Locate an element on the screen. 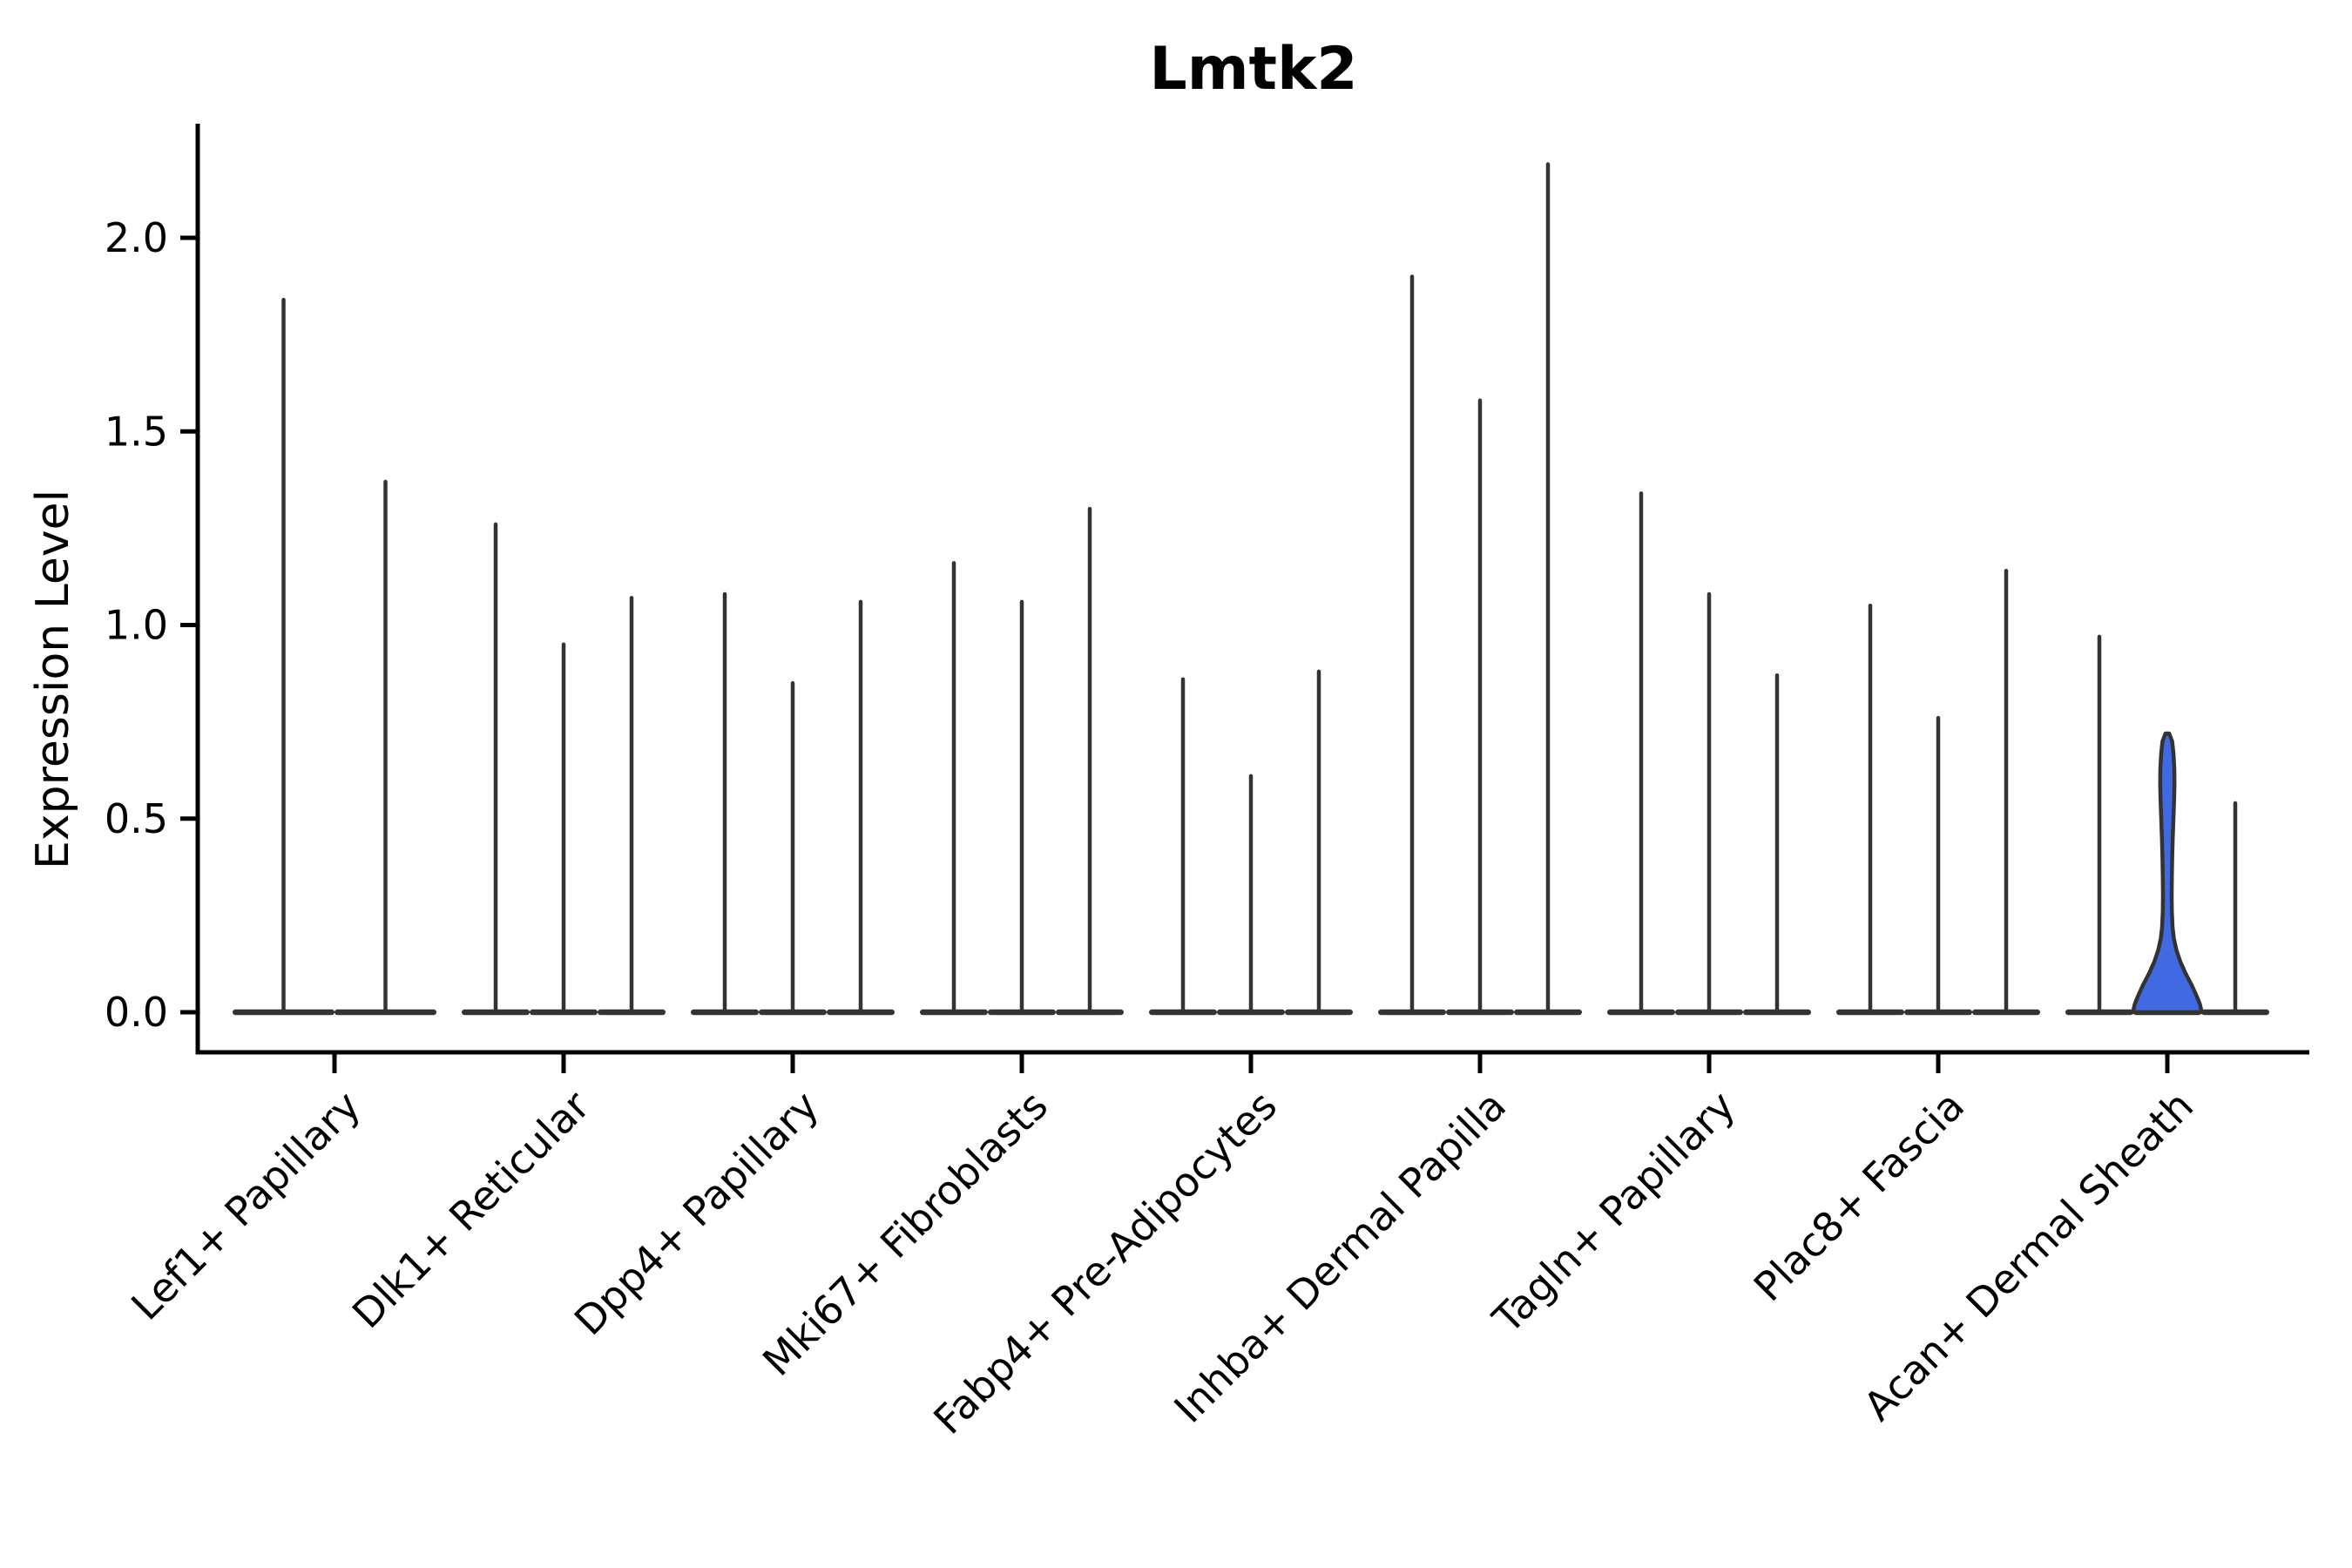  y-tick-label: 1.0 is located at coordinates (136, 625).